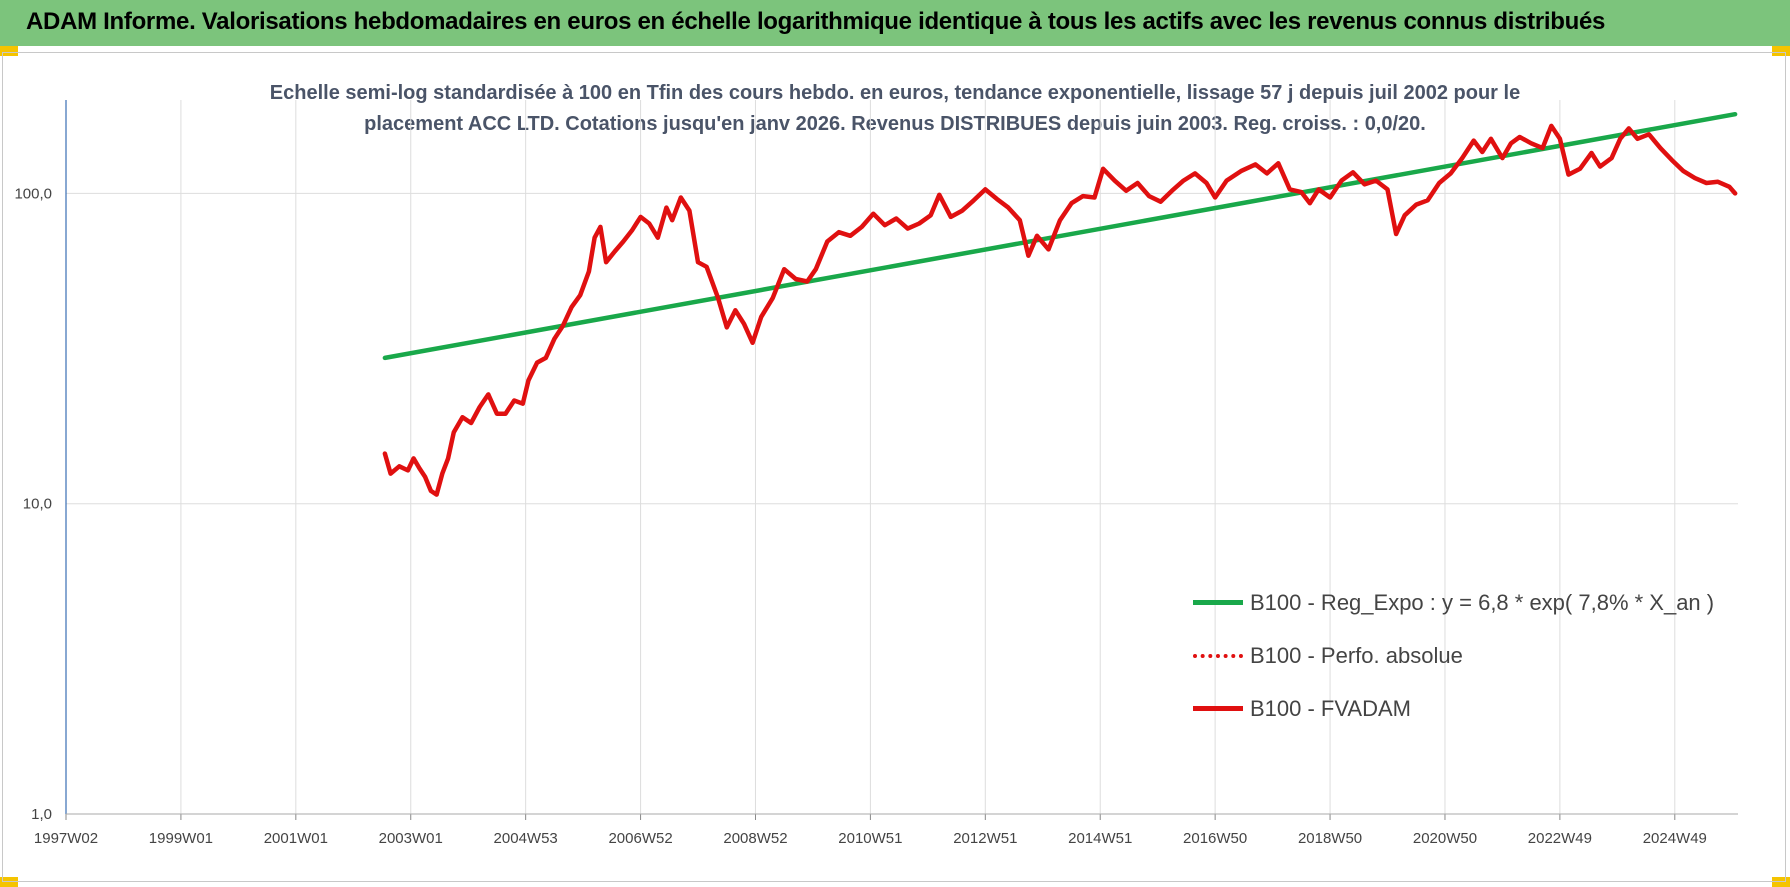 The image size is (1790, 887). What do you see at coordinates (1781, 882) in the screenshot?
I see `corner-accent-bottom-right` at bounding box center [1781, 882].